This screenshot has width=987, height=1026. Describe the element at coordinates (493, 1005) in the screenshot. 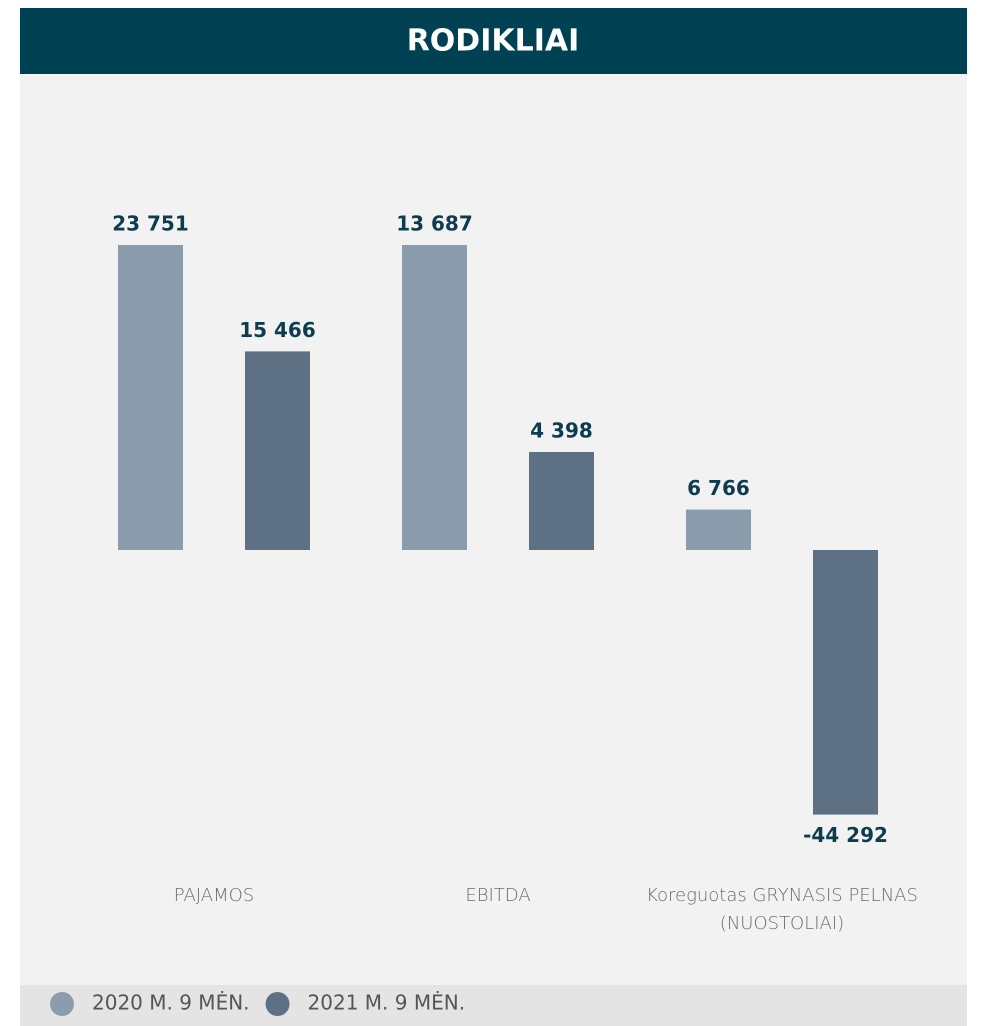

I see `legend-band` at that location.